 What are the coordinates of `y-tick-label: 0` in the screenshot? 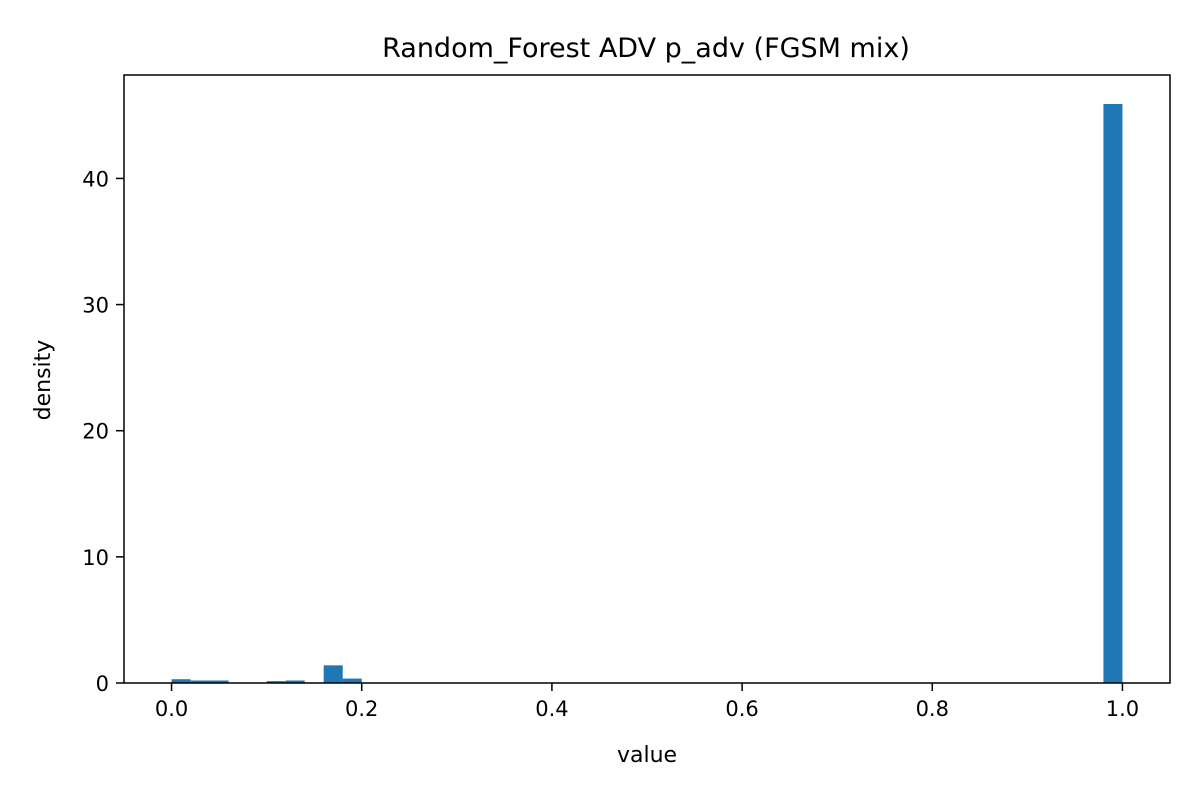 It's located at (102, 684).